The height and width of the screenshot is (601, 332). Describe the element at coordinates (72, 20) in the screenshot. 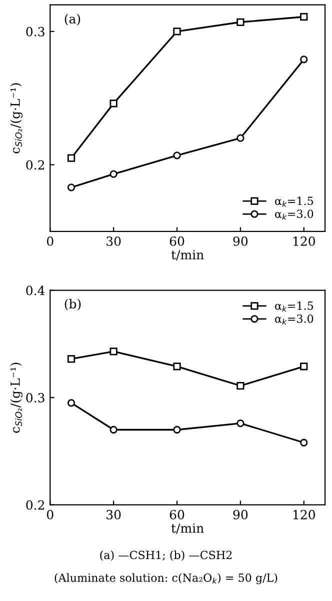

I see `text: (a)` at that location.